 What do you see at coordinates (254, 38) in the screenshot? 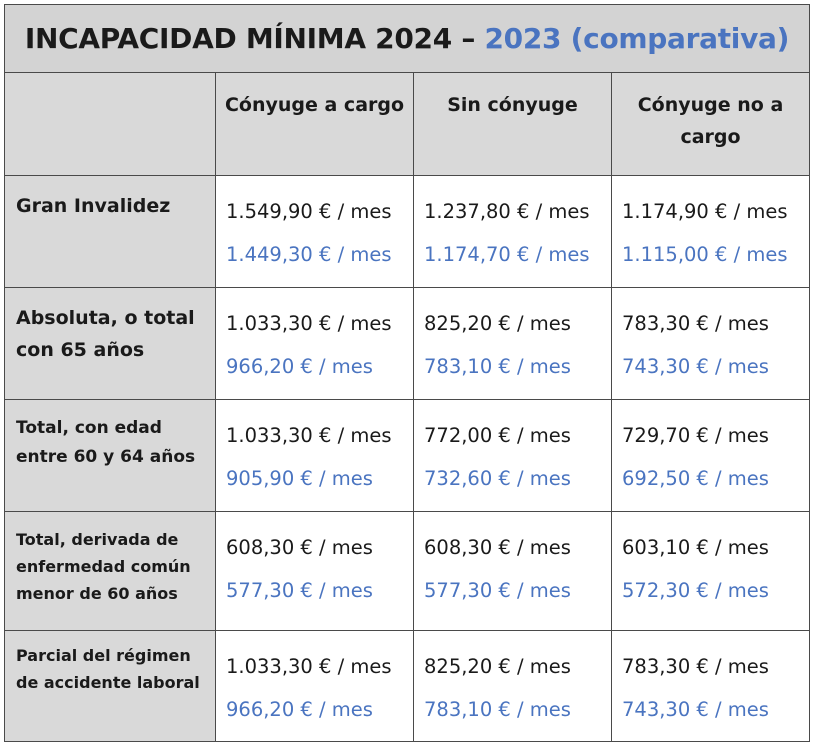
I see `title-main: INCAPACIDAD MÍNIMA 2024 –` at bounding box center [254, 38].